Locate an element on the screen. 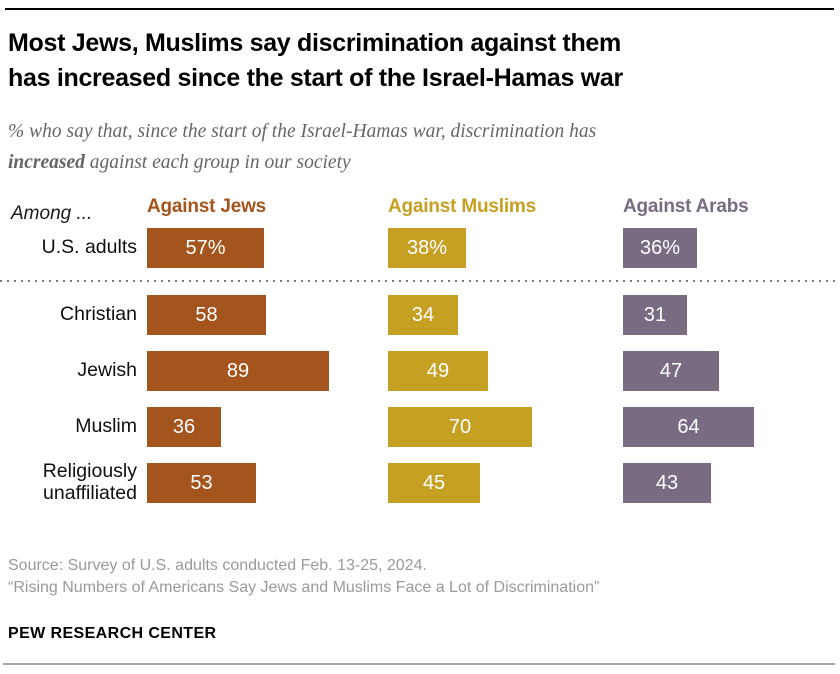 The image size is (840, 674). bar-christian-against-muslims: 34 is located at coordinates (423, 315).